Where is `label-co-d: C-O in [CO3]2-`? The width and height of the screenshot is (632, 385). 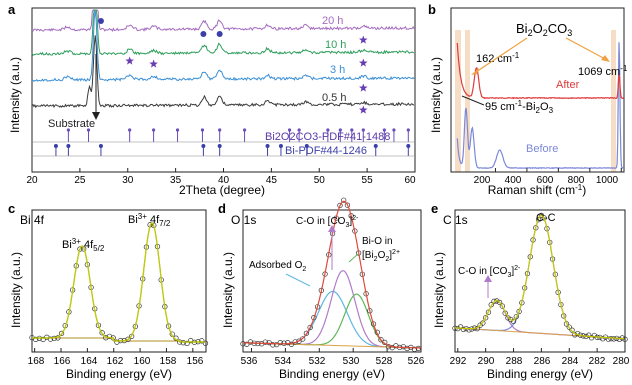 label-co-d: C-O in [CO3]2- is located at coordinates (327, 222).